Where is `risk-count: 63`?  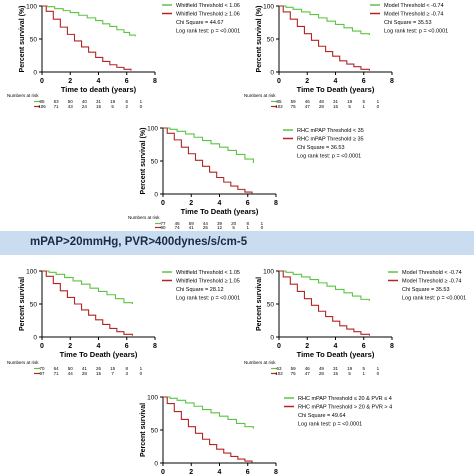 risk-count: 63 is located at coordinates (279, 368).